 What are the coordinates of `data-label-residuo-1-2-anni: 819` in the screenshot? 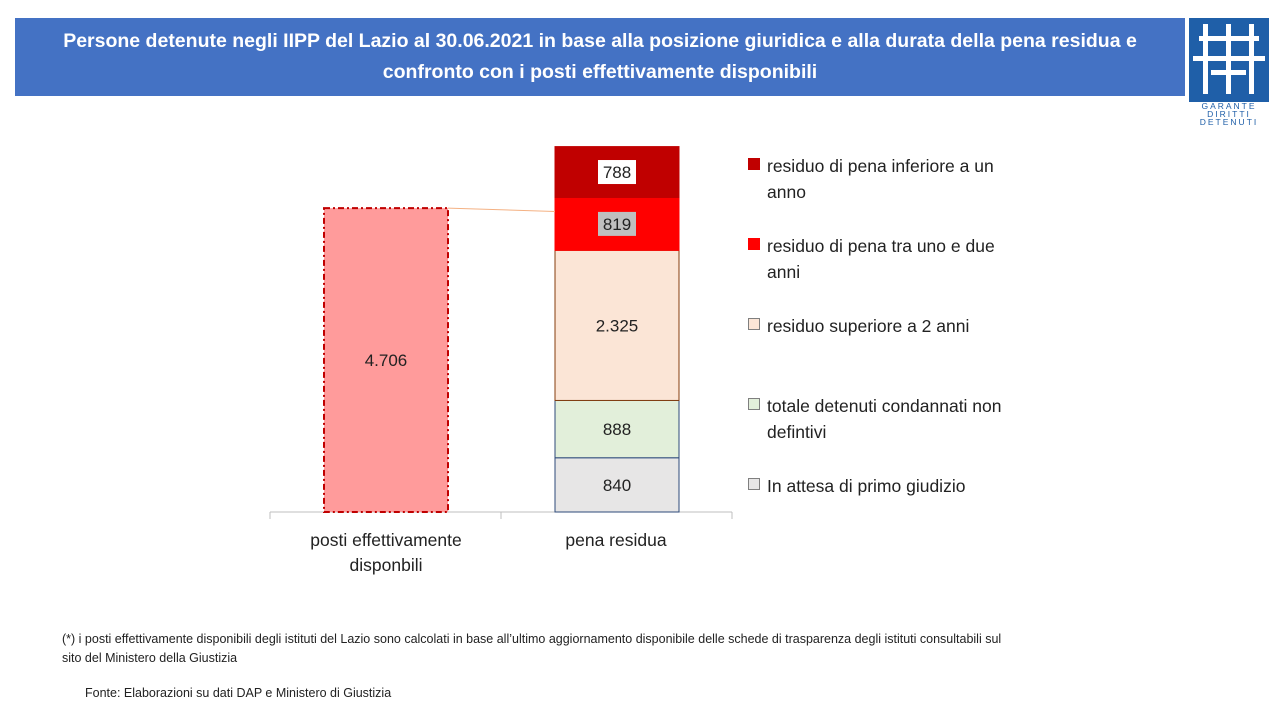 It's located at (617, 224).